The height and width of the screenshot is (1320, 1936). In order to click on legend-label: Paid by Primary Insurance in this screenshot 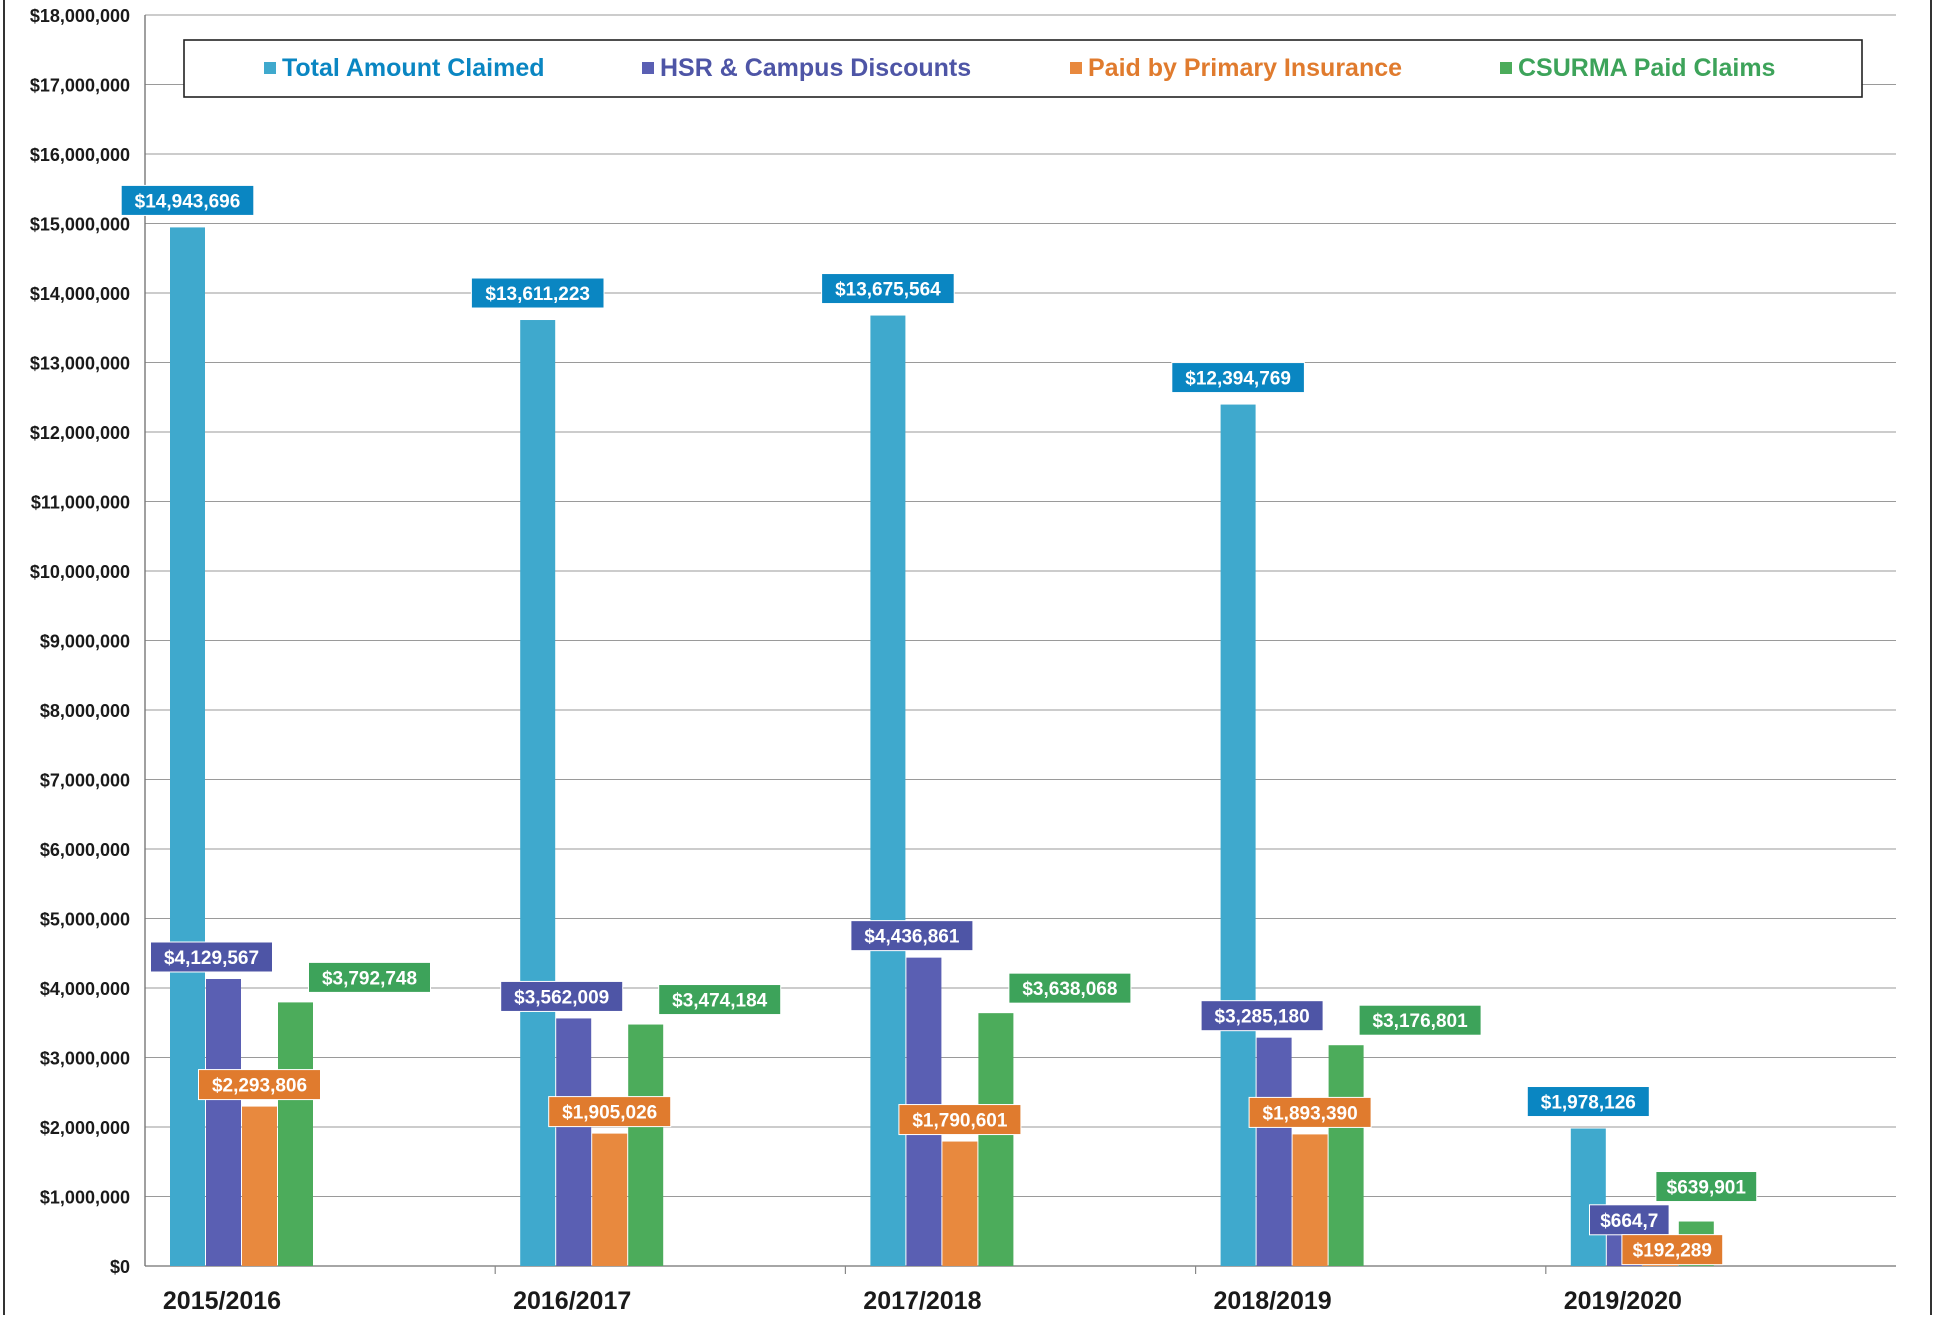, I will do `click(1245, 68)`.